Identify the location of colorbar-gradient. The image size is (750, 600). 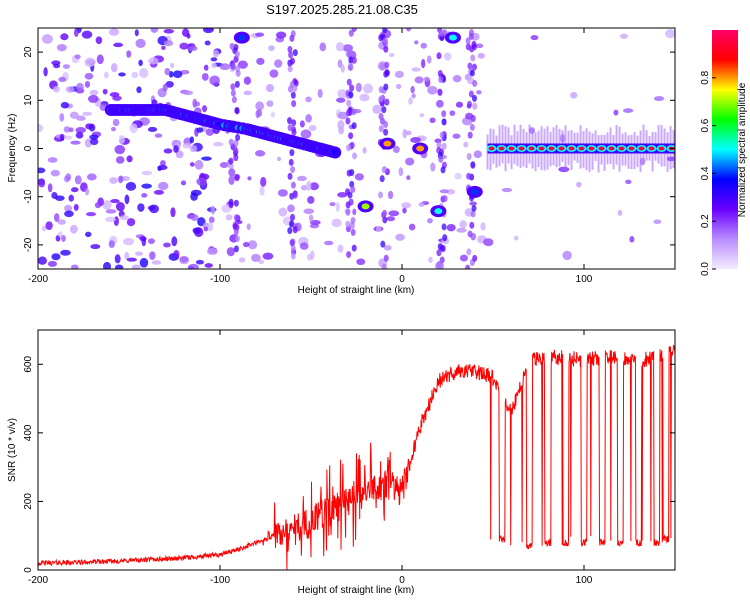
(725, 149).